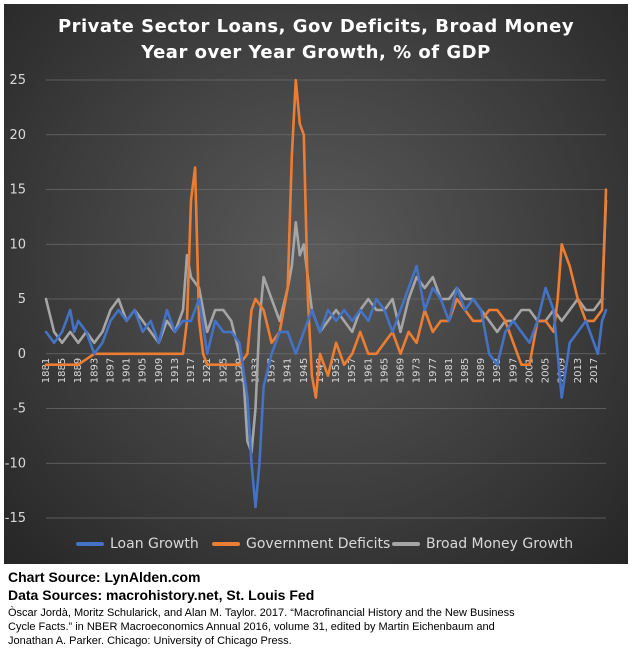 This screenshot has width=632, height=656. What do you see at coordinates (546, 370) in the screenshot?
I see `x-tick-label: 2005` at bounding box center [546, 370].